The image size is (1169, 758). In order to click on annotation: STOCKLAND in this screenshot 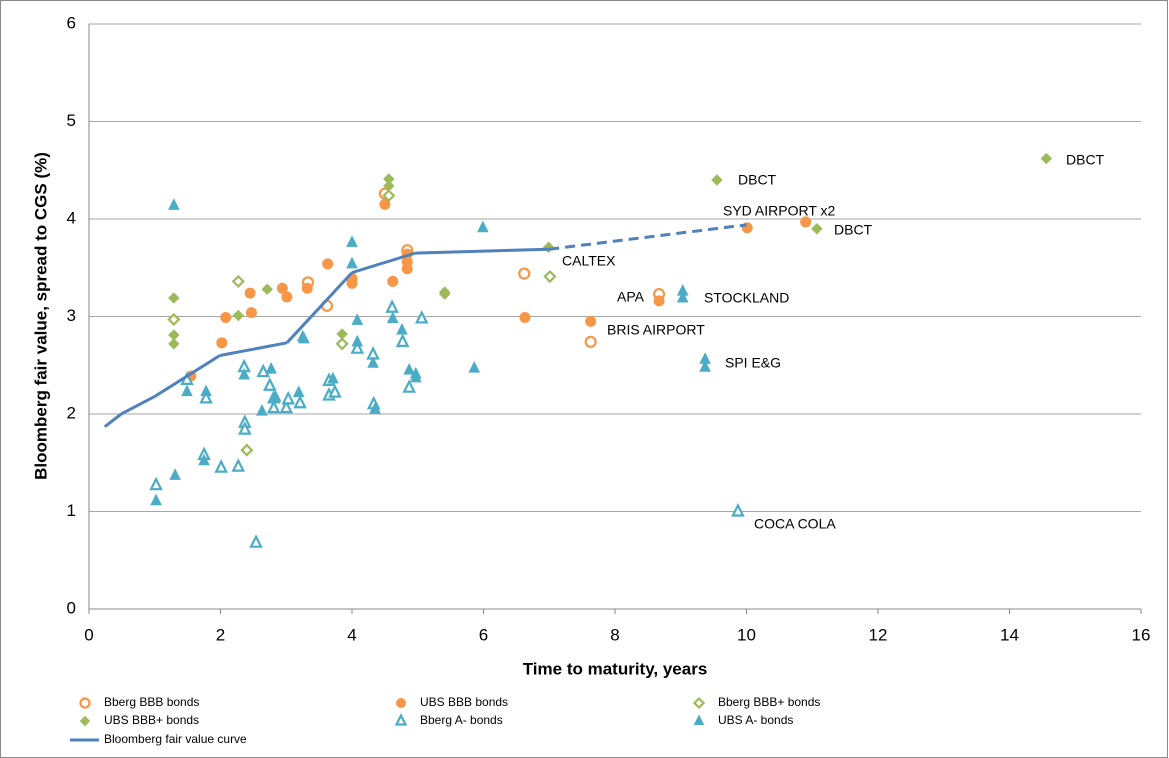, I will do `click(746, 298)`.